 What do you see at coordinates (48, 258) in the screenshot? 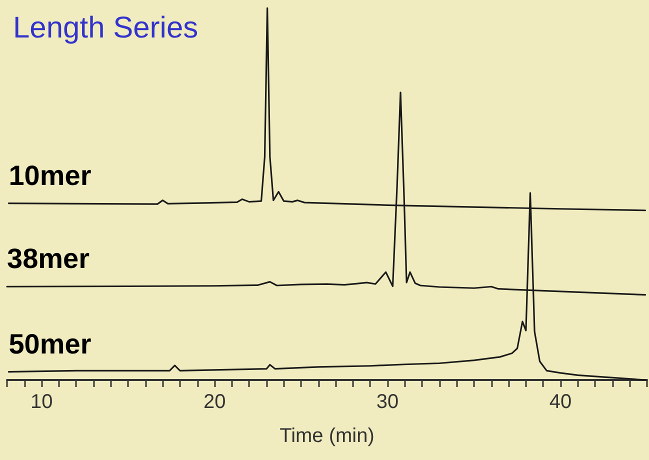
I see `series-label: 38mer` at bounding box center [48, 258].